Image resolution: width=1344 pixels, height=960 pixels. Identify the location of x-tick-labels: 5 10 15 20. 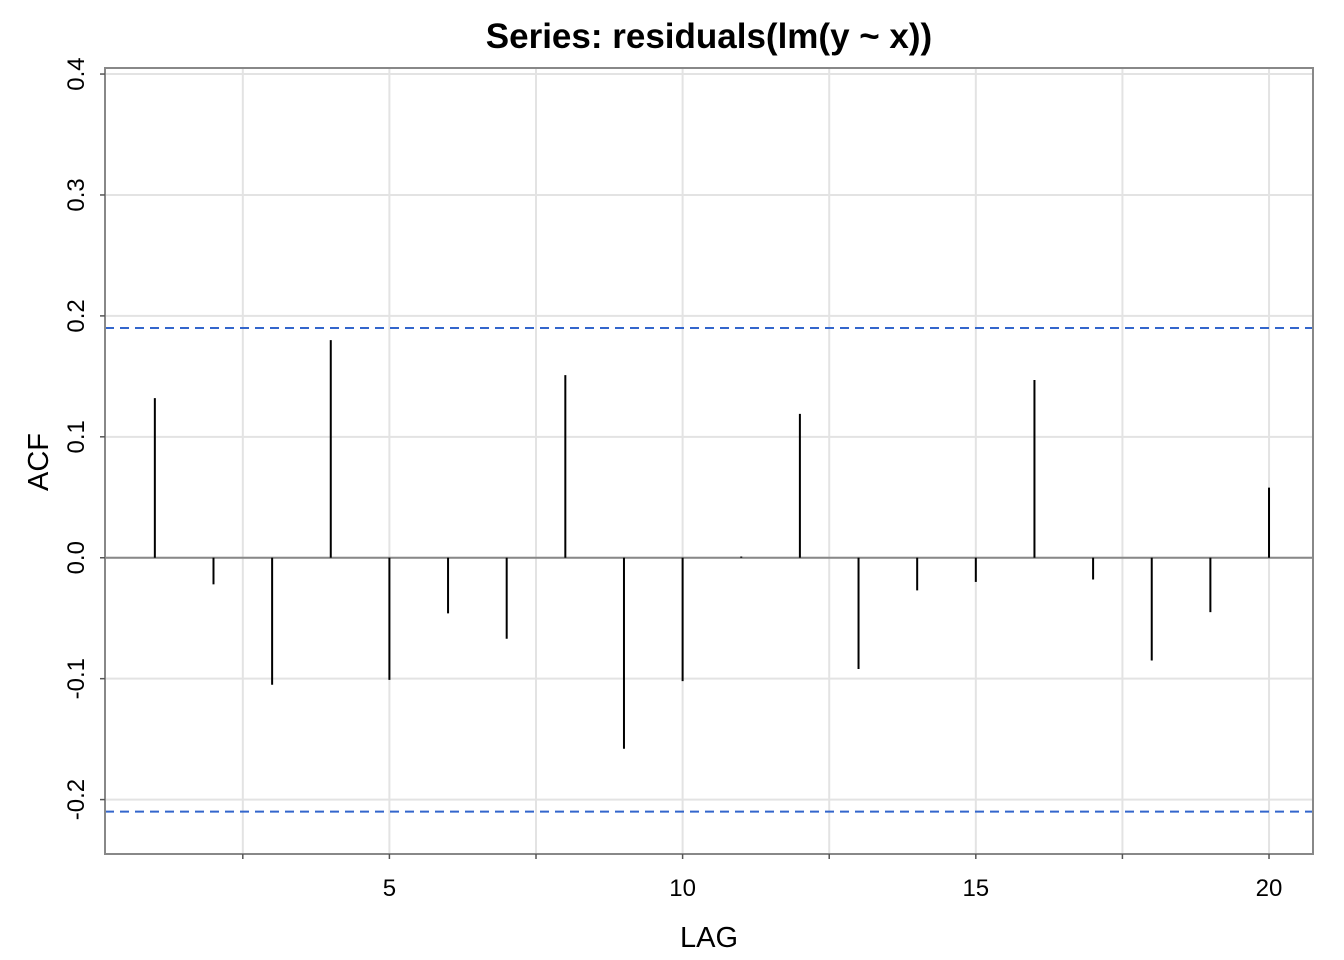
(833, 888).